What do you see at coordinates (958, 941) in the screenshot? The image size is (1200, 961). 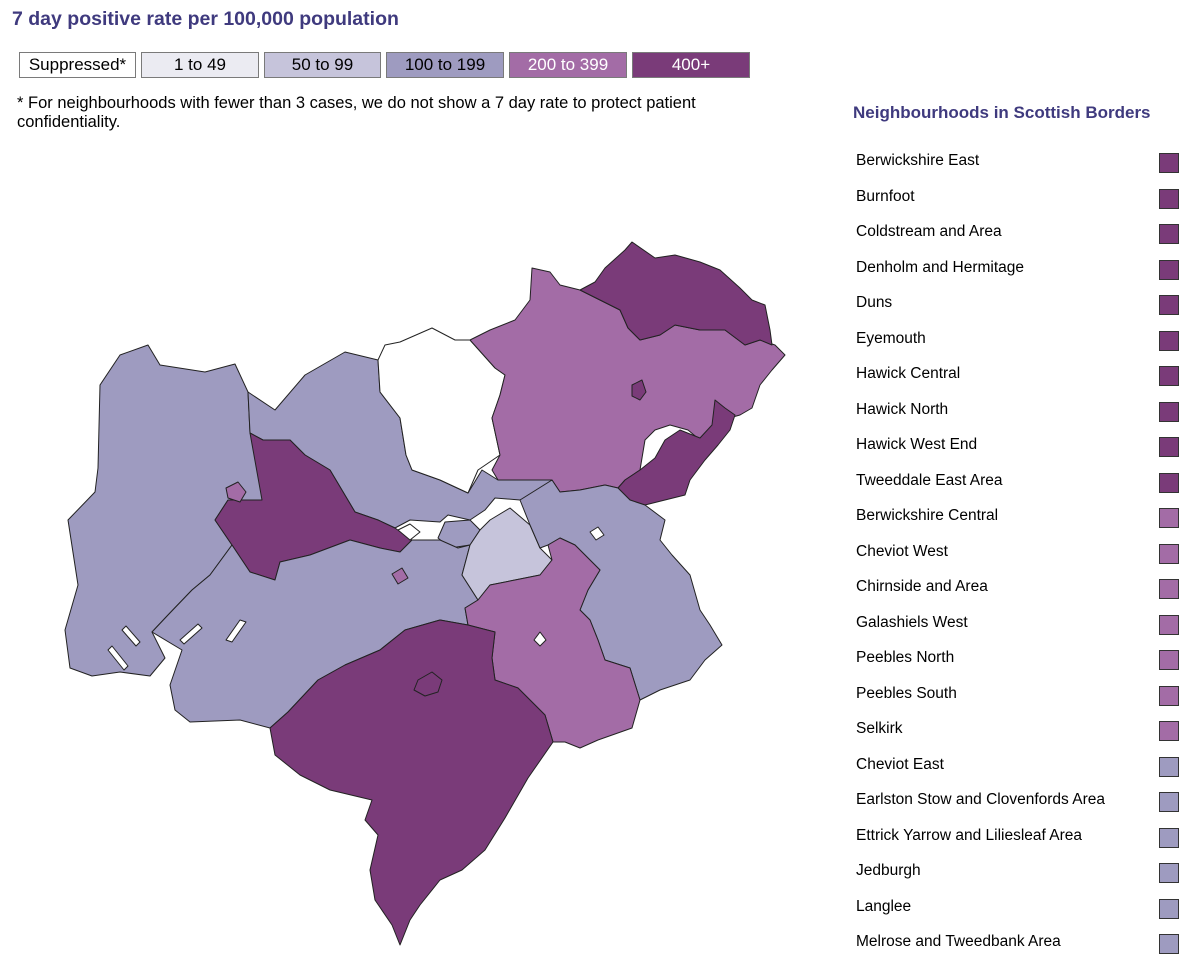 I see `neighbourhood-name: Melrose and Tweedbank Area` at bounding box center [958, 941].